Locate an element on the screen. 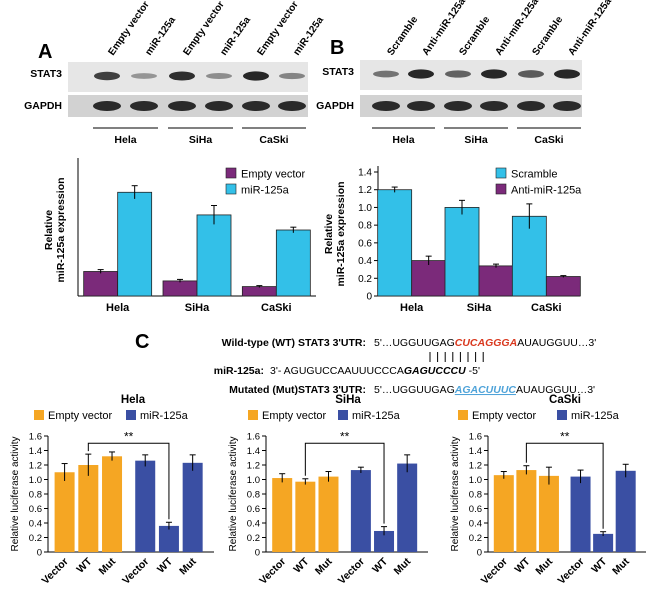 The height and width of the screenshot is (596, 650). x-tick-label: Hela is located at coordinates (412, 308).